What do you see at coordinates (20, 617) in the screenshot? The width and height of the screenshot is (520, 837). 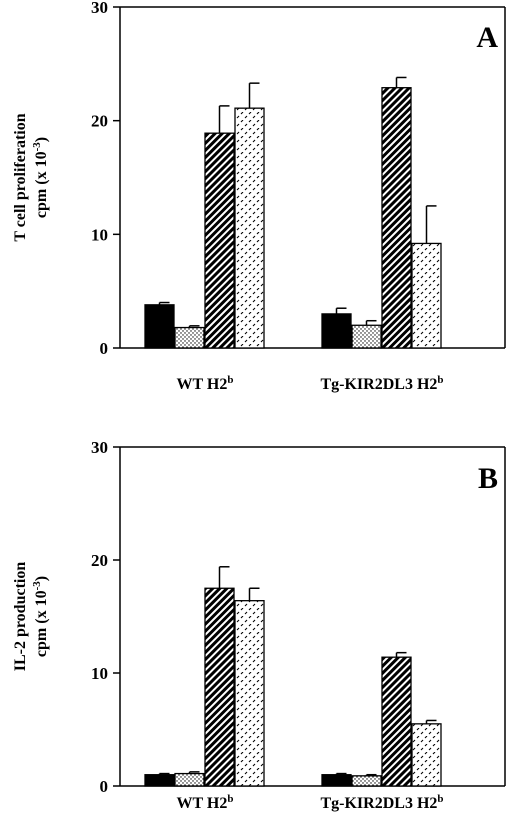 I see `y-axis-label-line1: IL-2 production` at bounding box center [20, 617].